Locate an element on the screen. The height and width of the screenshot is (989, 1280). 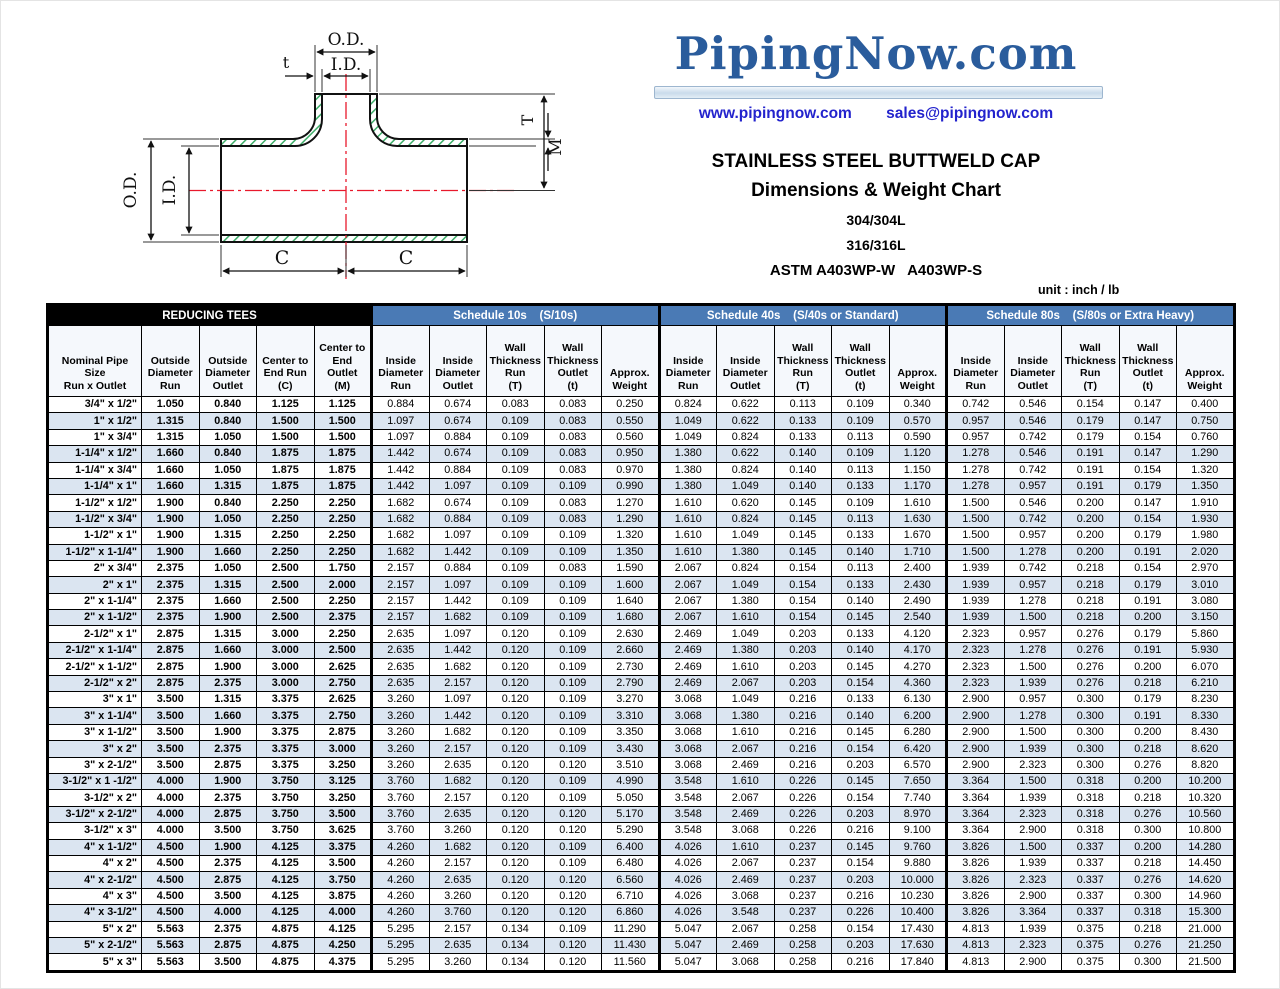
value-cell: 2.469 is located at coordinates (745, 814).